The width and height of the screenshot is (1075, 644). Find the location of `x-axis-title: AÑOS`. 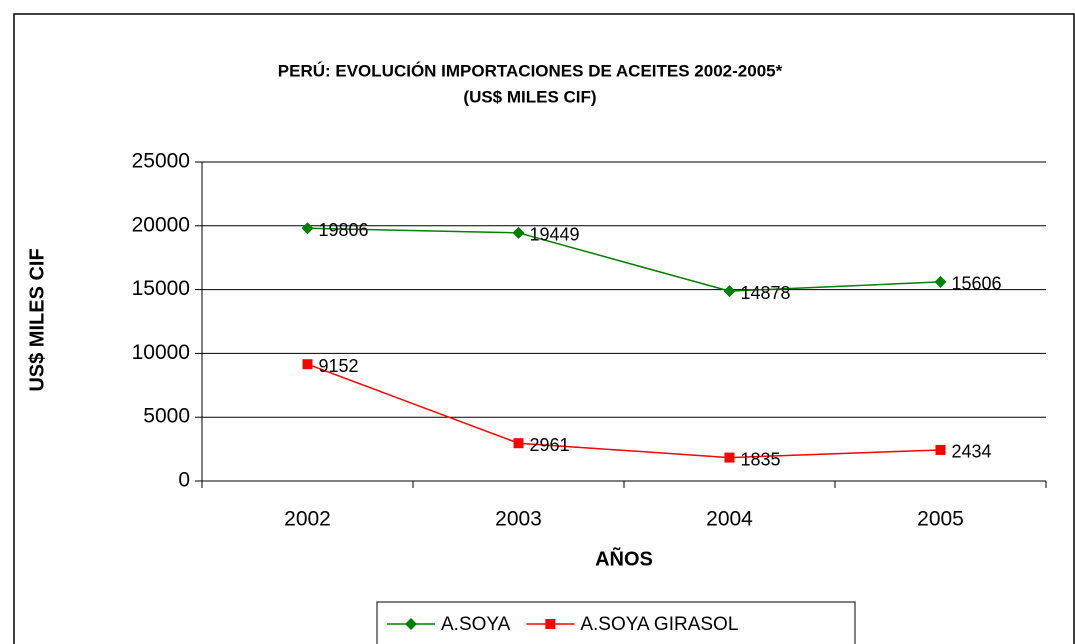

x-axis-title: AÑOS is located at coordinates (624, 558).